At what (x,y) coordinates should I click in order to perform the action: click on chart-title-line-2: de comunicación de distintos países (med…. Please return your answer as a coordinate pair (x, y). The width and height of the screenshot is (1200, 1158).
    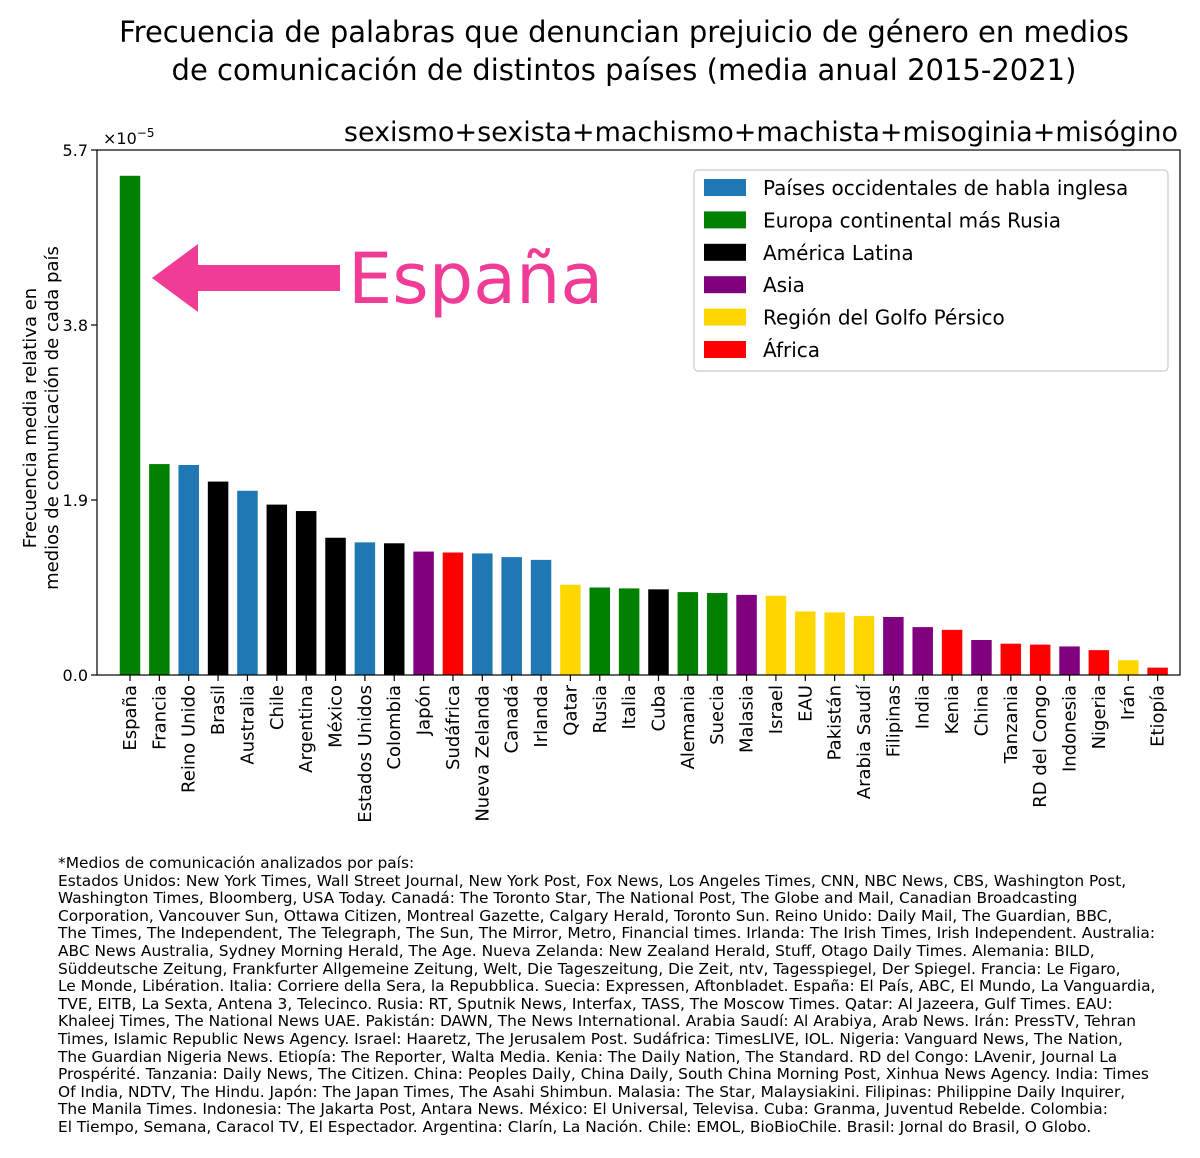
    Looking at the image, I should click on (624, 70).